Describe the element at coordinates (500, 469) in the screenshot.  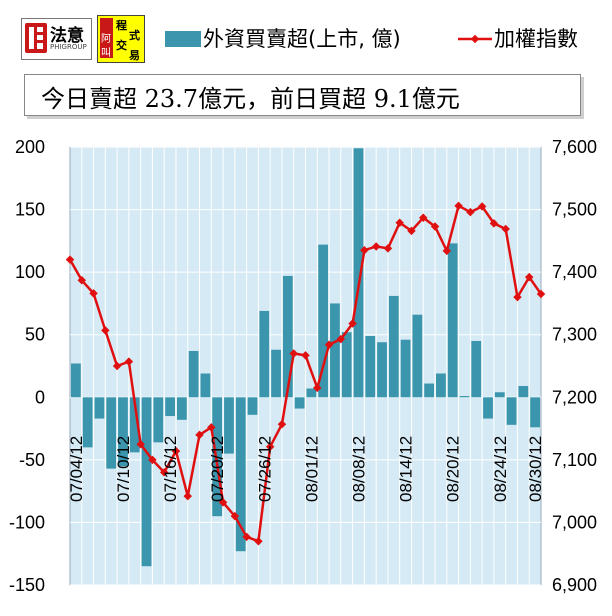
I see `x-axis-tick-label: 08/24/12` at that location.